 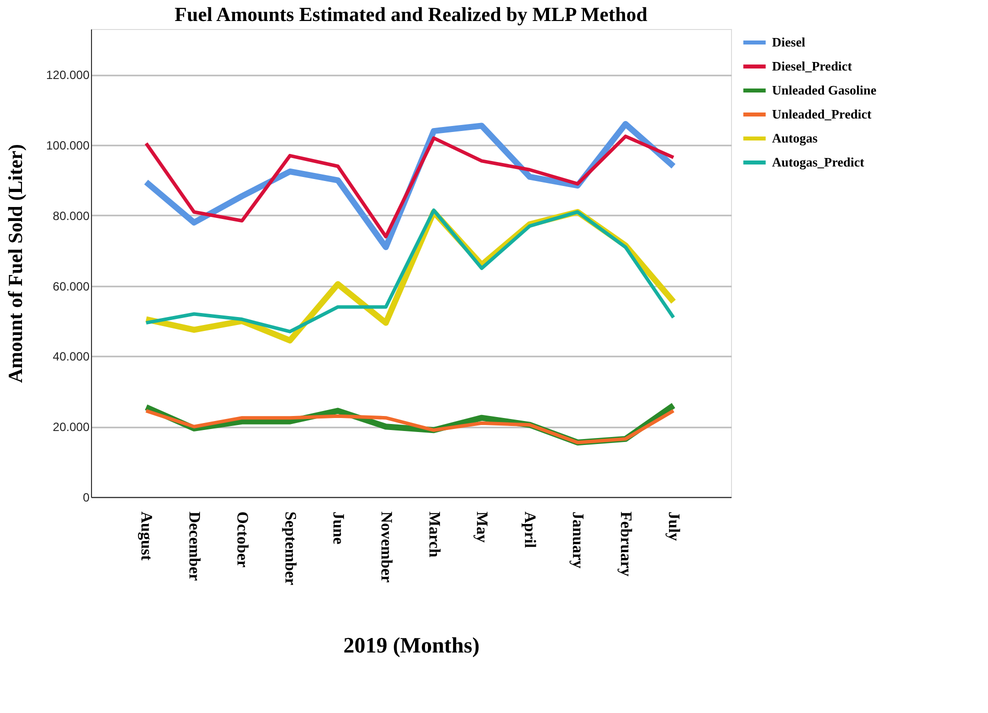 I want to click on x-tick-label: March, so click(x=433, y=535).